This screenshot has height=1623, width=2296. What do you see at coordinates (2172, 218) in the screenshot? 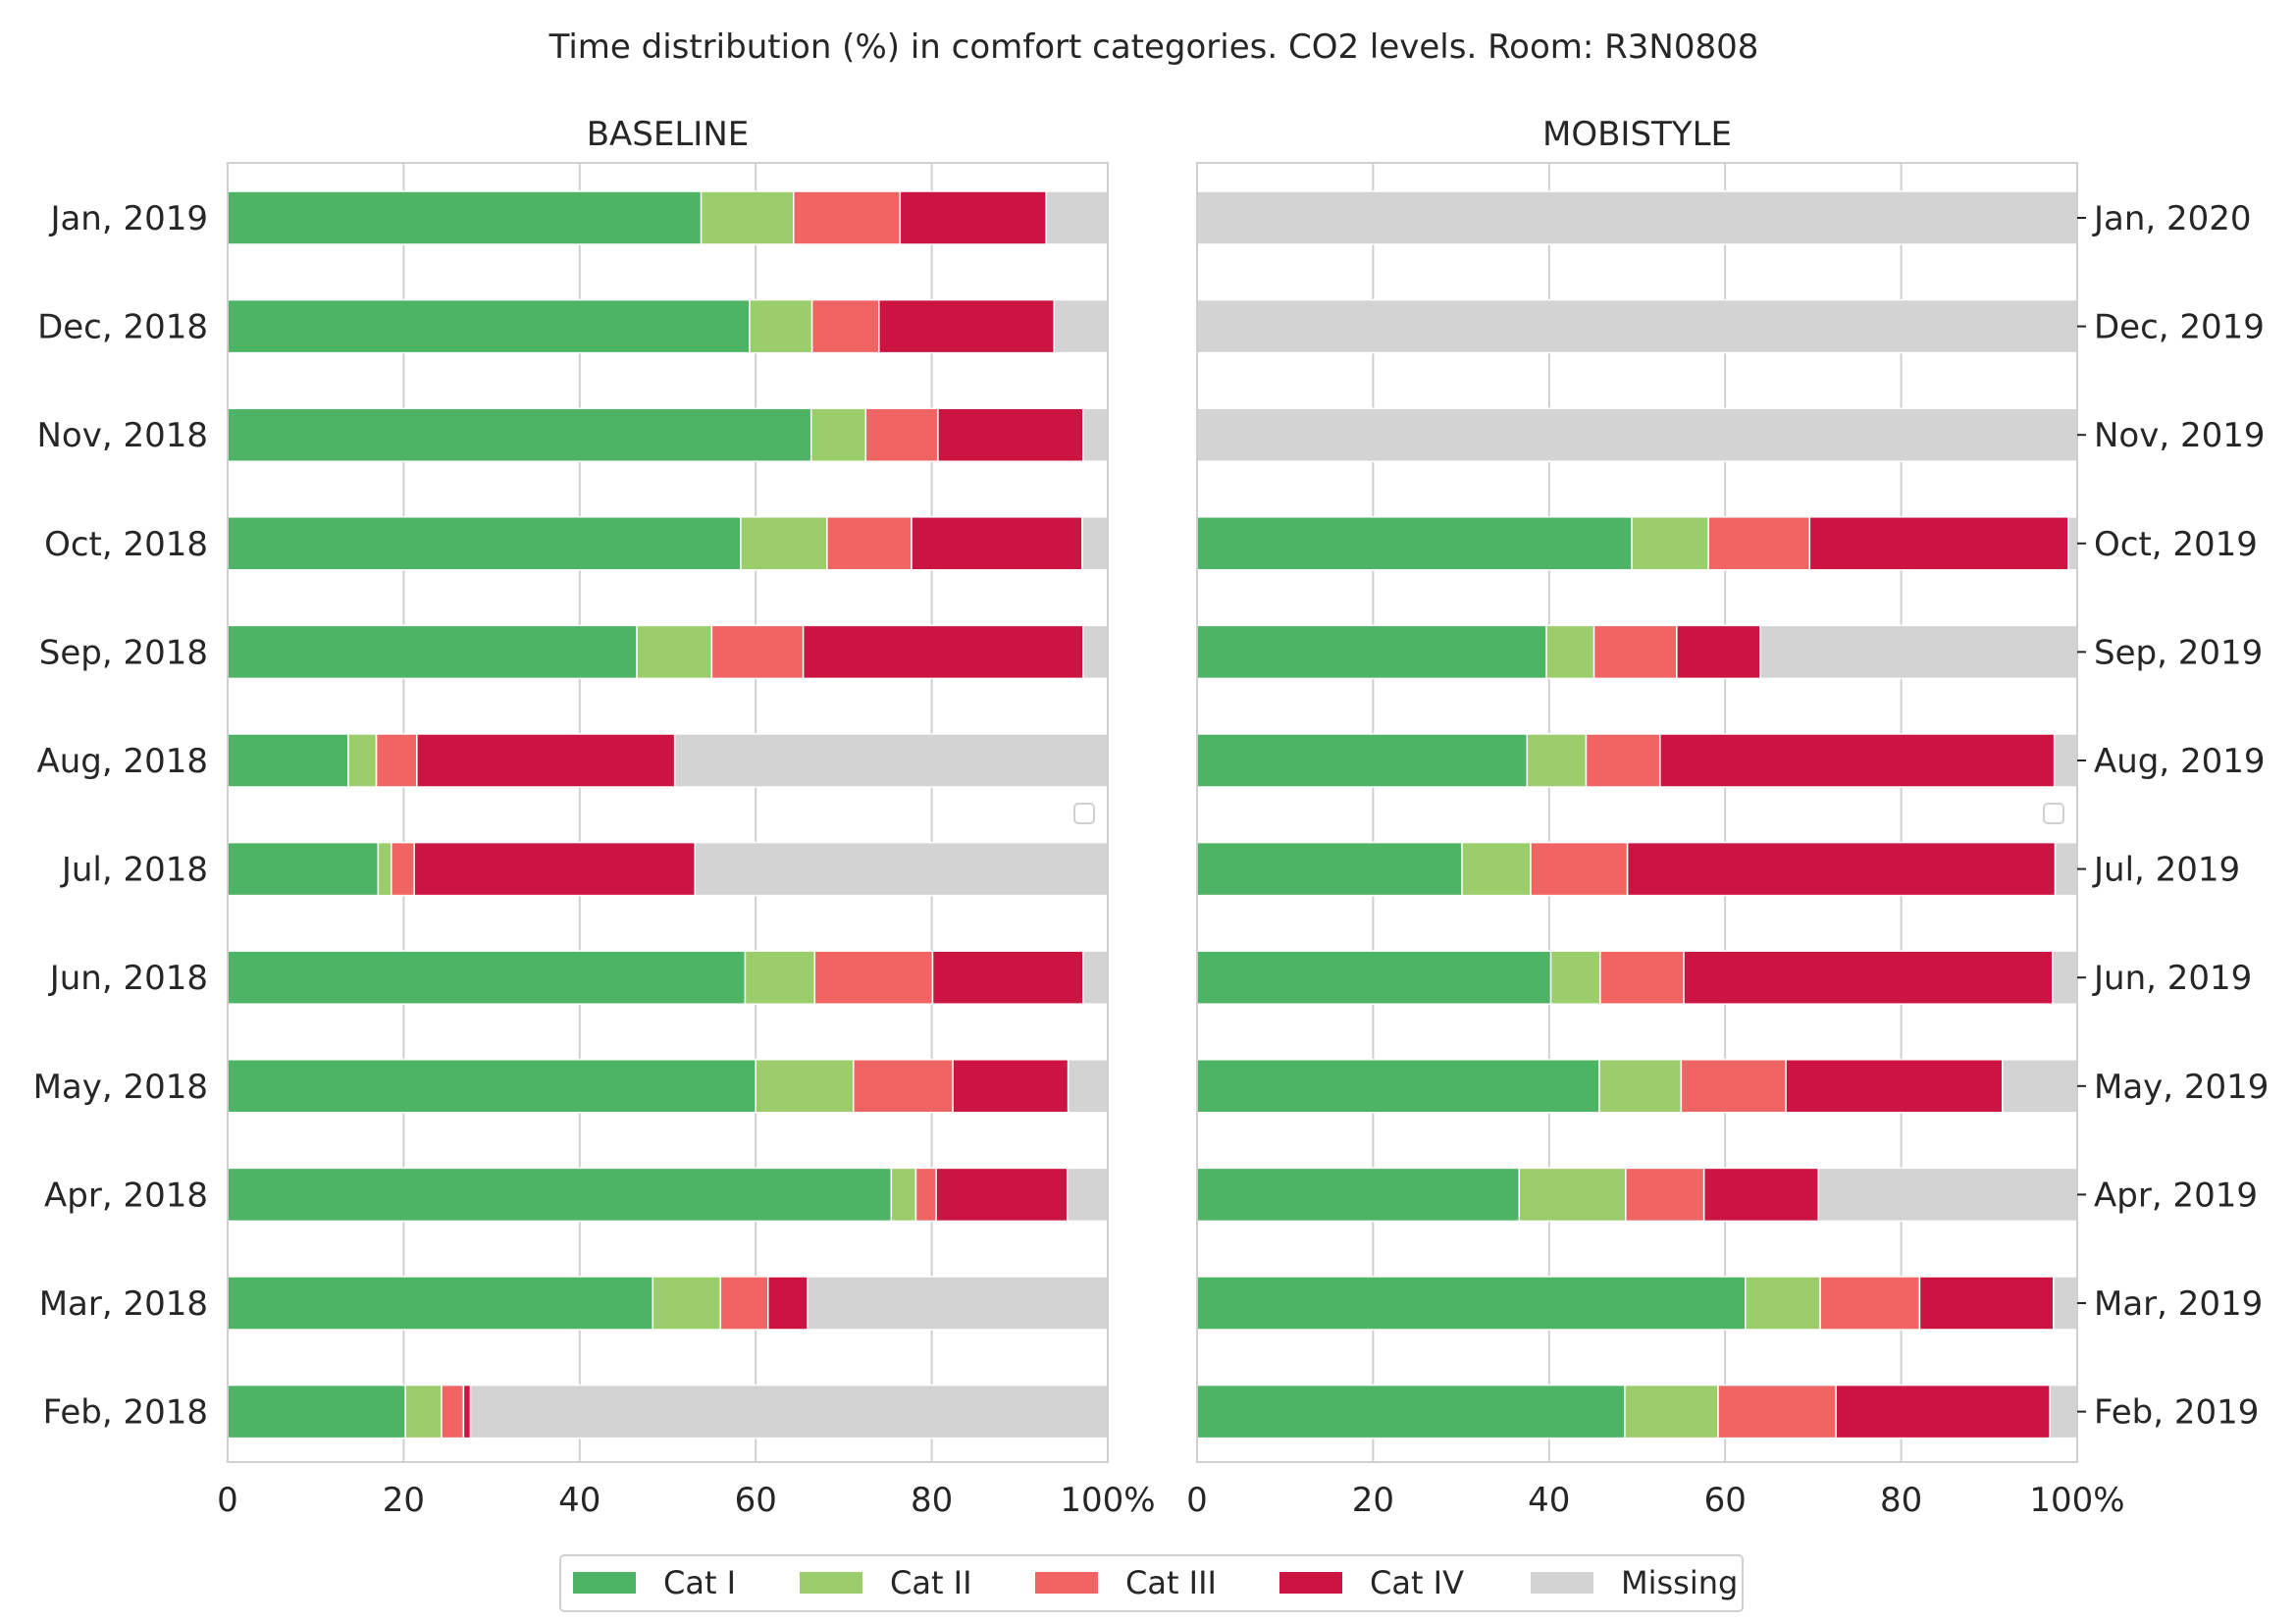
I see `y-tick-label: Jan, 2020` at bounding box center [2172, 218].